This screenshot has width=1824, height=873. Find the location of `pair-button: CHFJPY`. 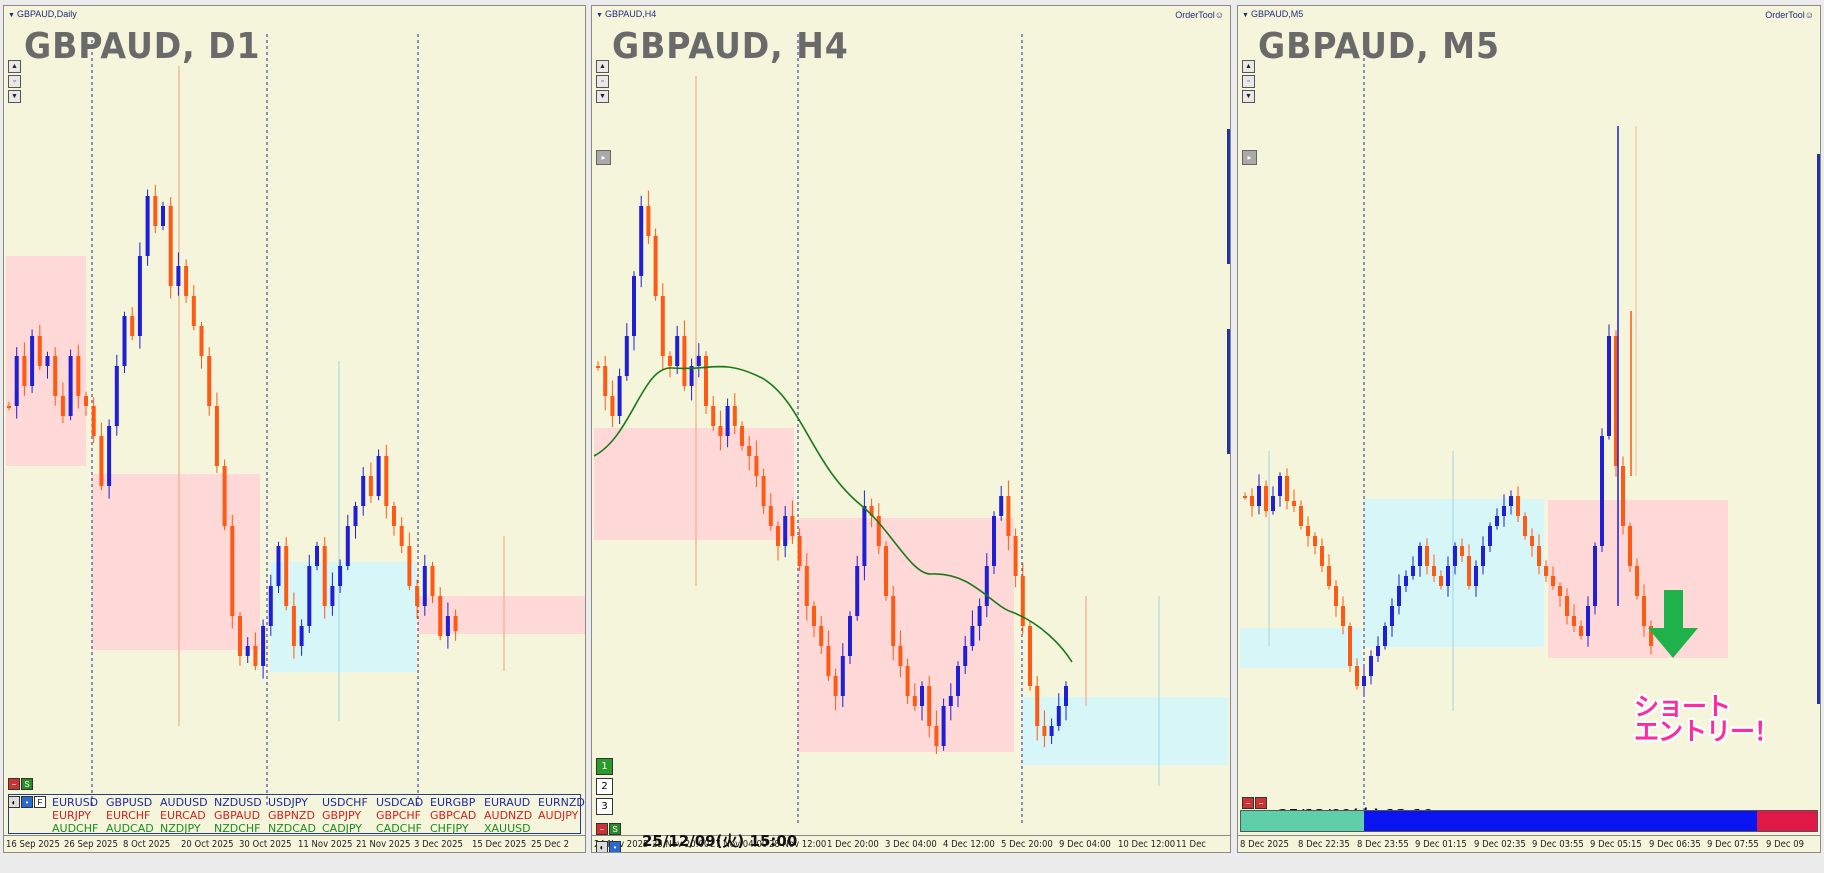

pair-button: CHFJPY is located at coordinates (449, 828).